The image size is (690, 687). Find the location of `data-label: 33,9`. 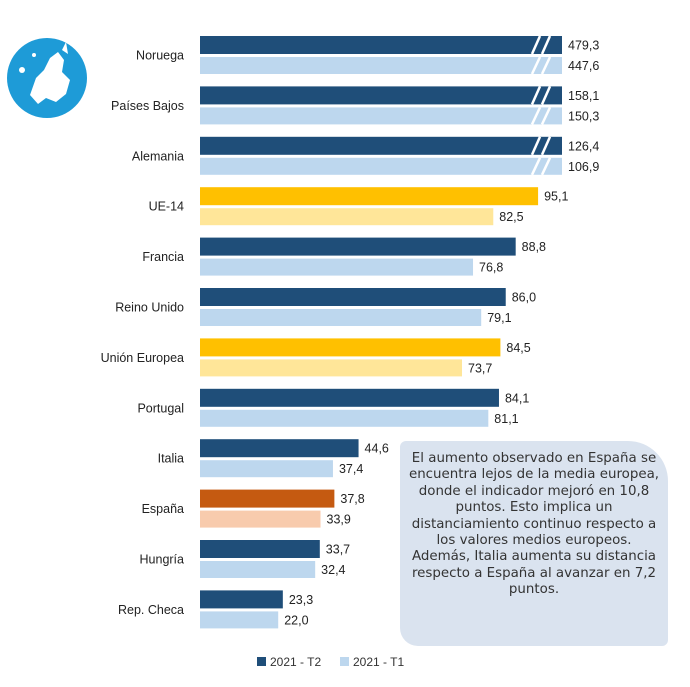

data-label: 33,9 is located at coordinates (339, 520).